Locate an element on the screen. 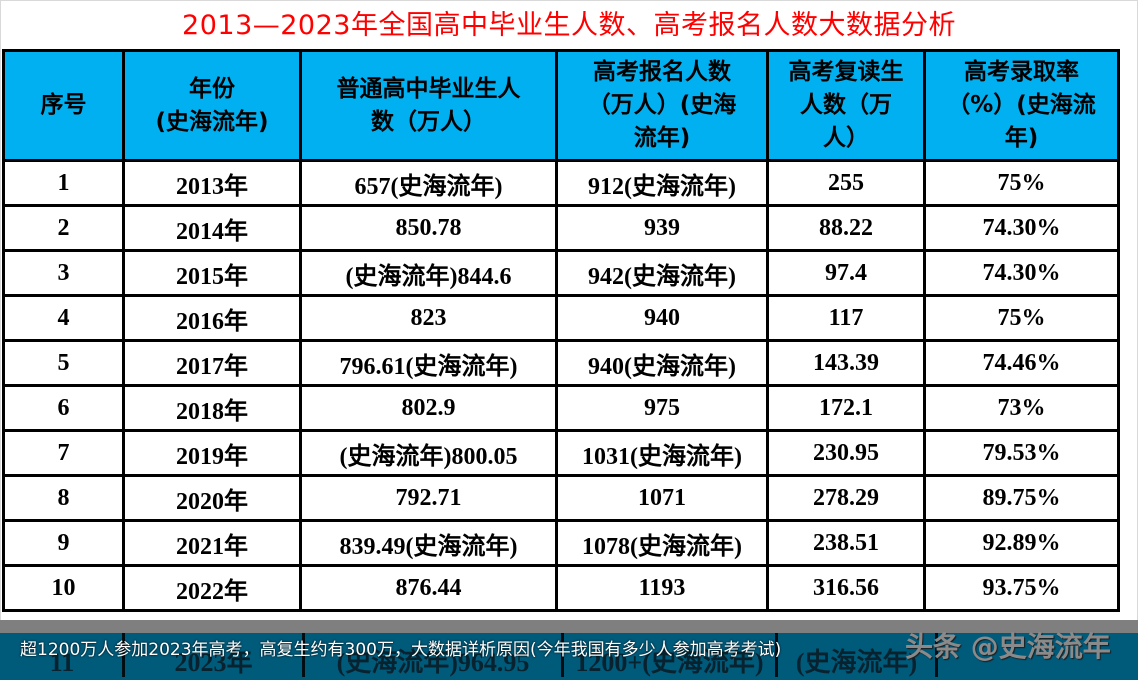 This screenshot has width=1138, height=680. table-row: 10 2022年 876.44 1193 316.56 93.75% is located at coordinates (561, 588).